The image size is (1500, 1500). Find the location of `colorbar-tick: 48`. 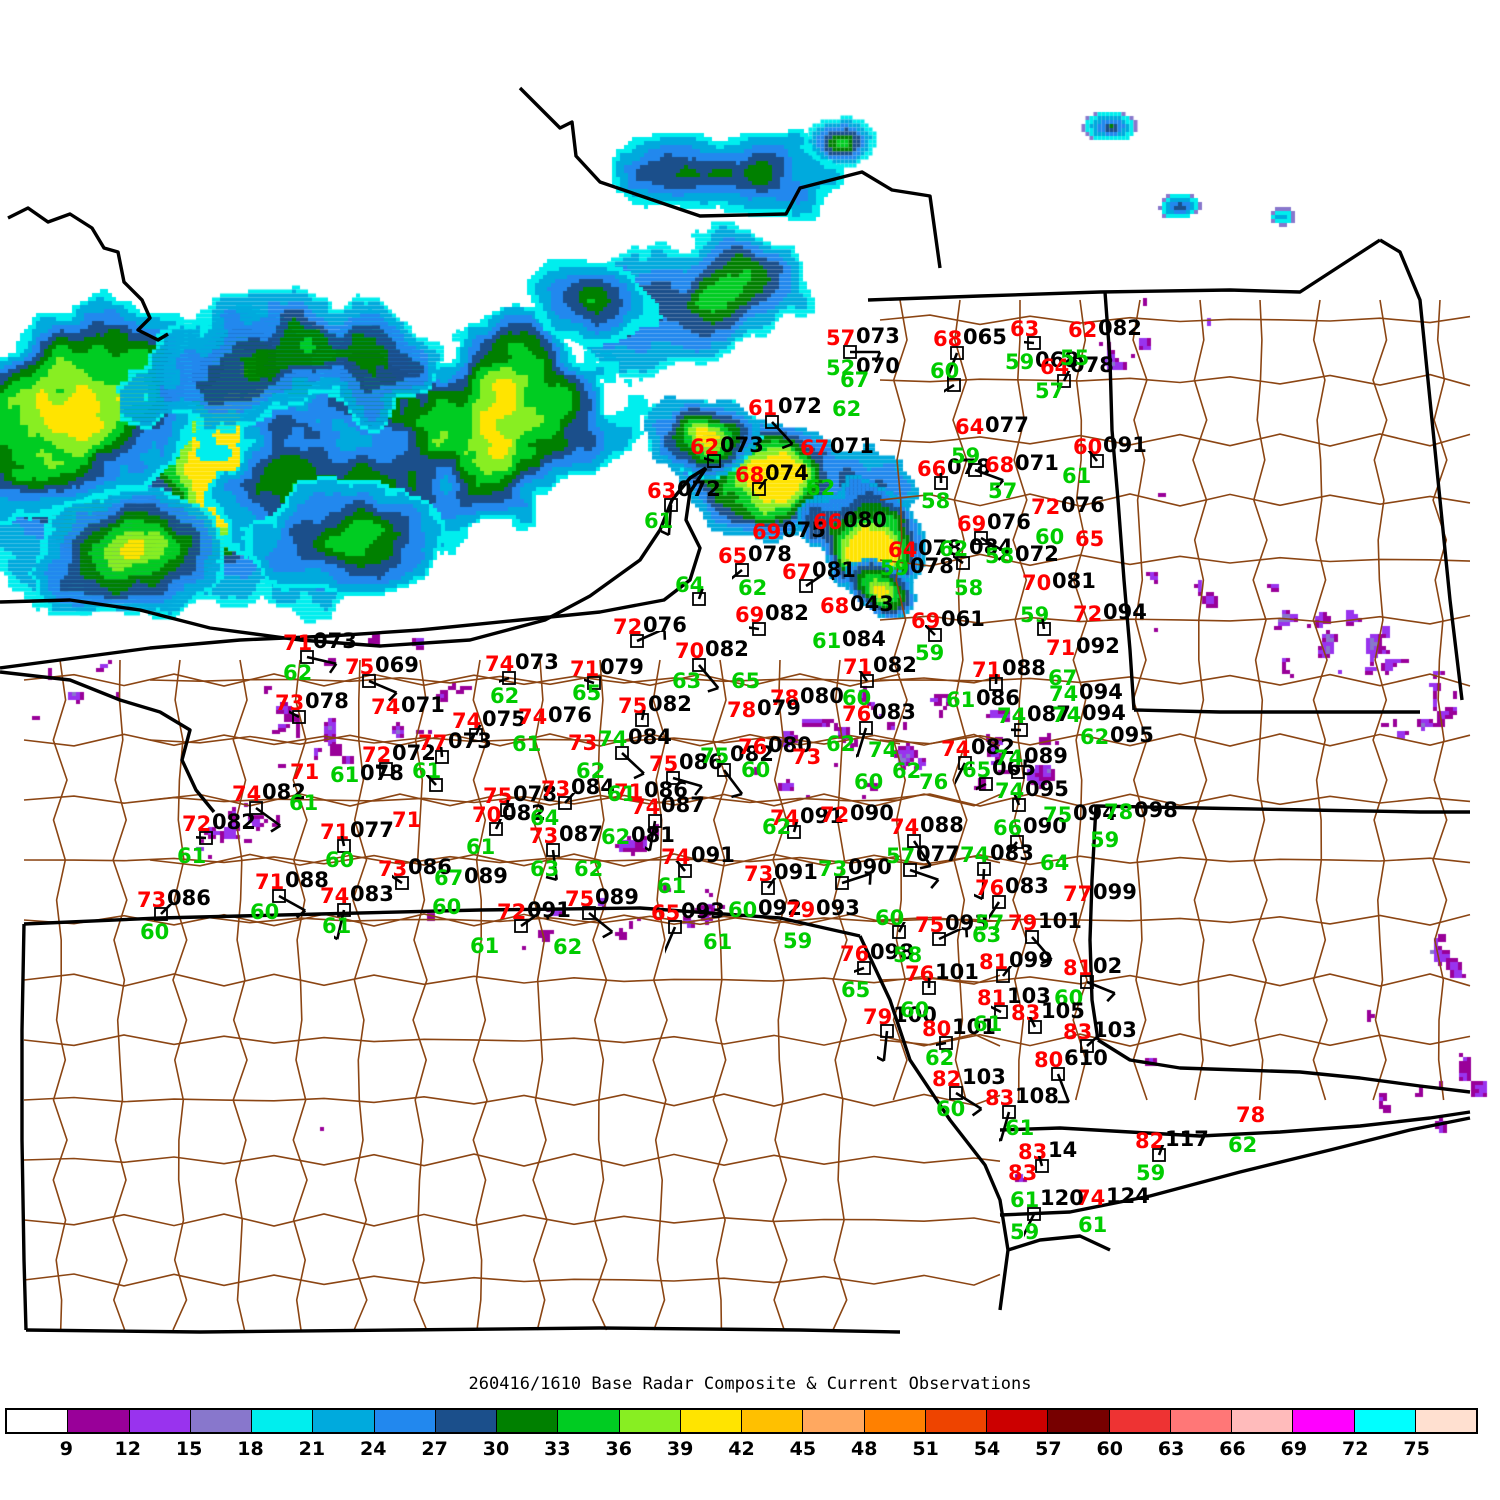

colorbar-tick: 48 is located at coordinates (864, 1449).